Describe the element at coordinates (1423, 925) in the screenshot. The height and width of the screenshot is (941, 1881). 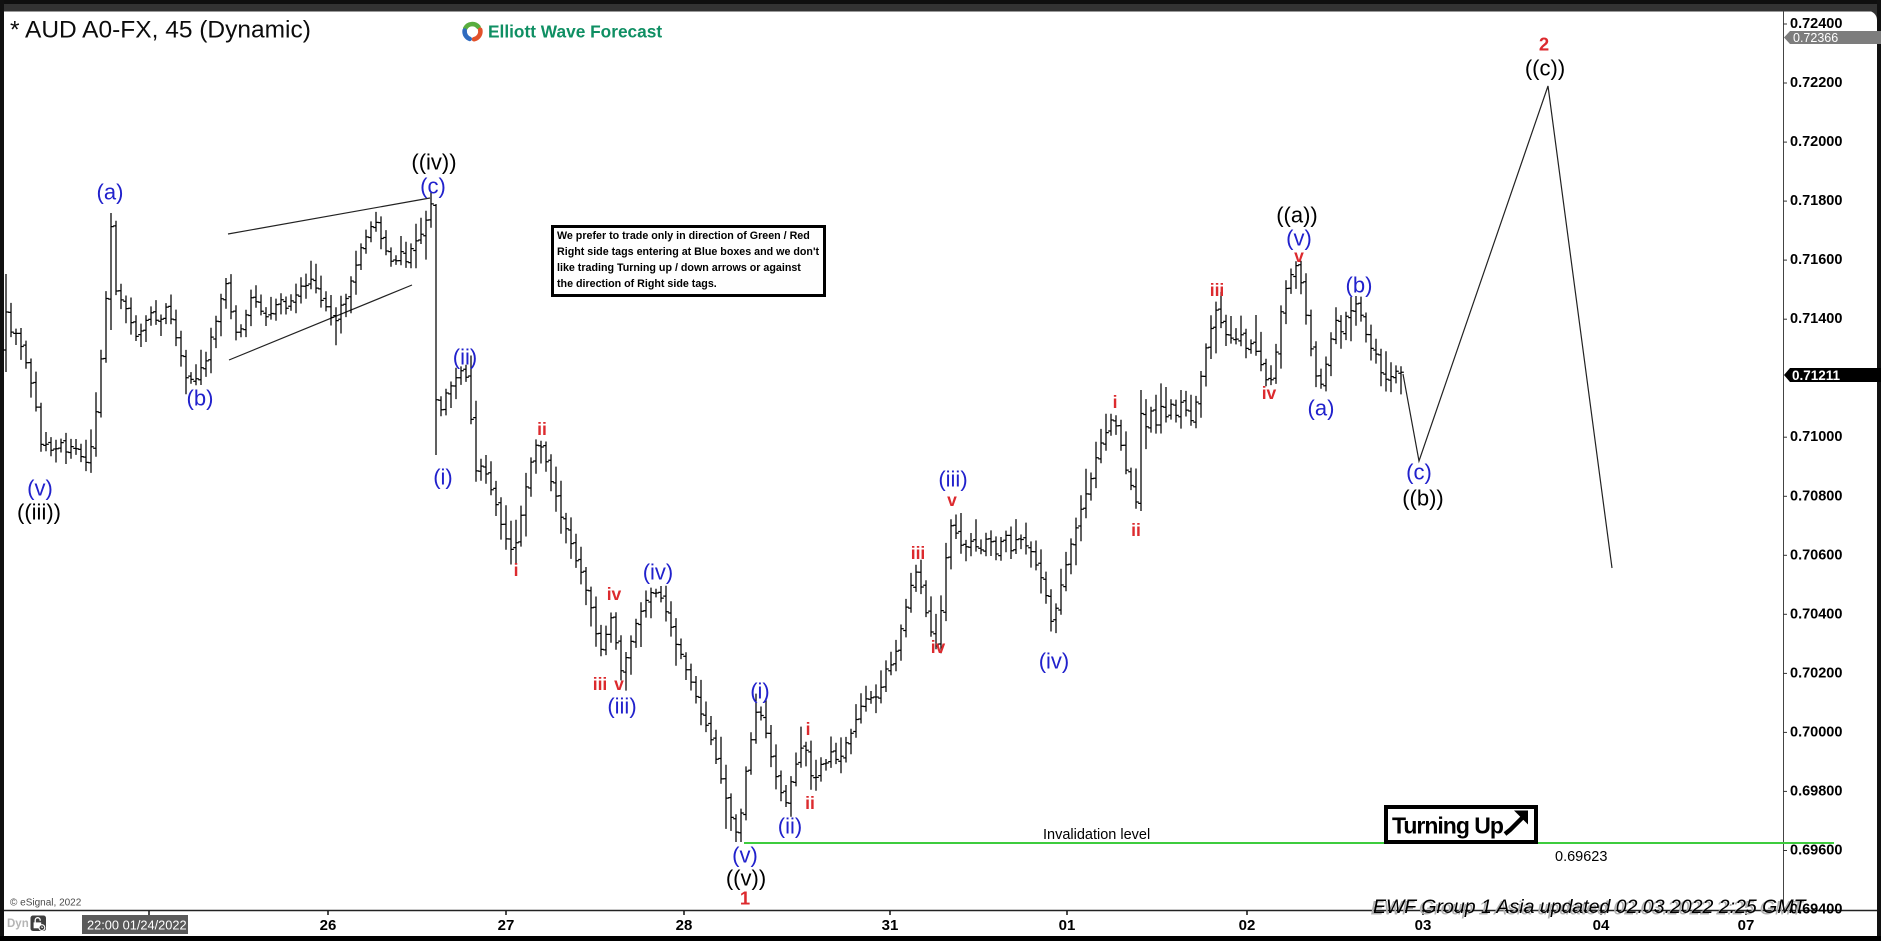
I see `svg-text: 03` at that location.